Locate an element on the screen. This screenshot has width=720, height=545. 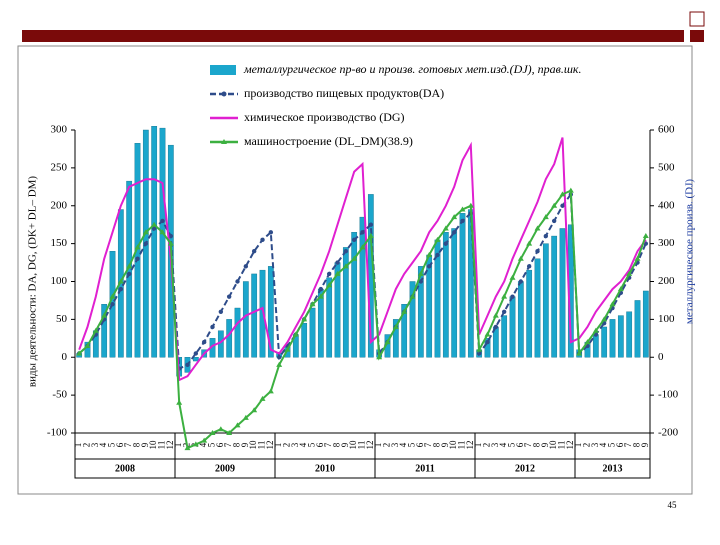
month-label: 4 is located at coordinates (203, 444).